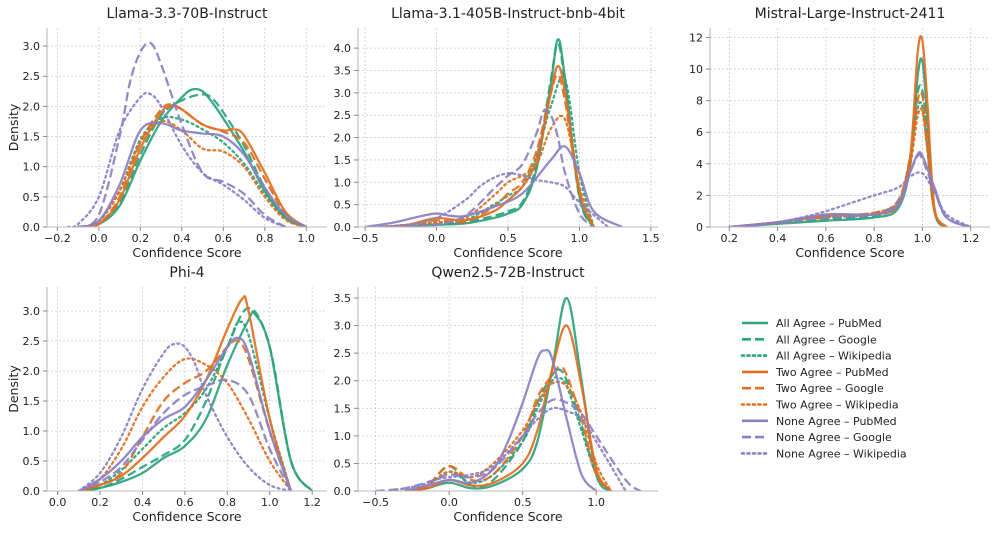 This screenshot has height=540, width=997. I want to click on legend-label: All Agree – PubMed, so click(829, 323).